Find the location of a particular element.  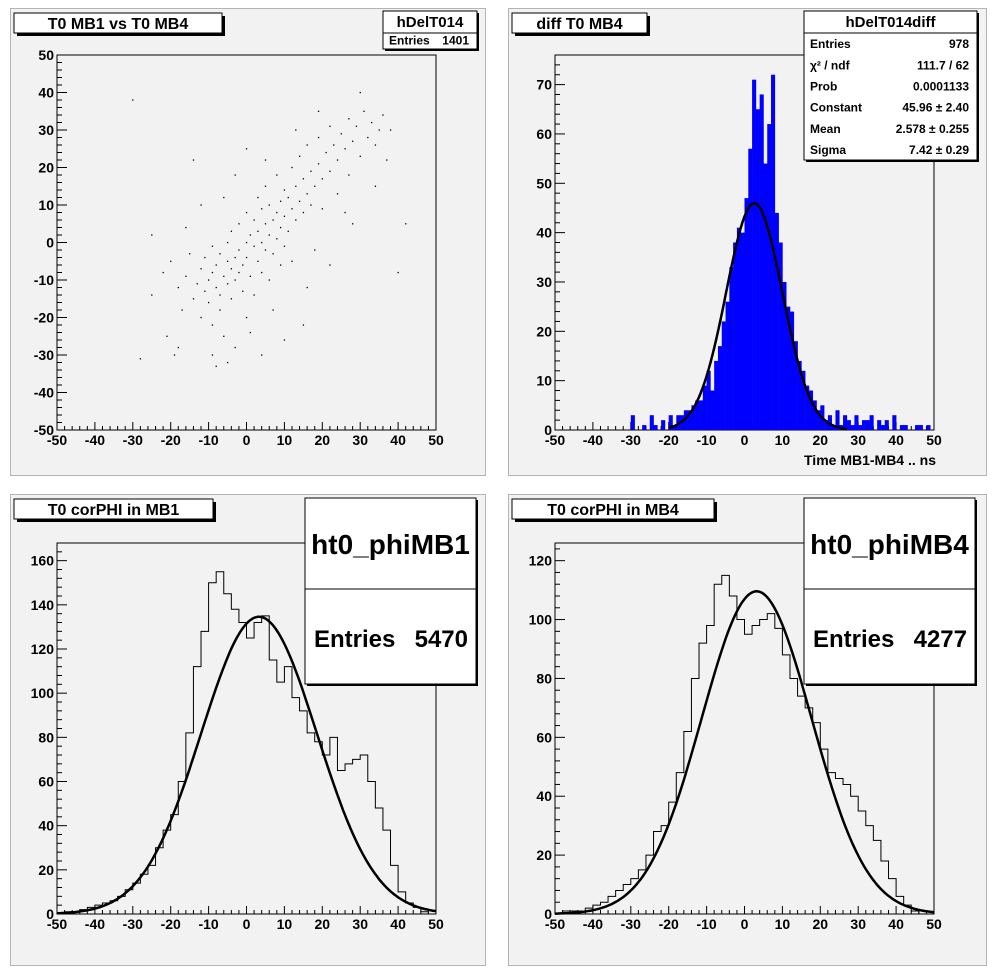

y-tick-label: 80 is located at coordinates (544, 678).